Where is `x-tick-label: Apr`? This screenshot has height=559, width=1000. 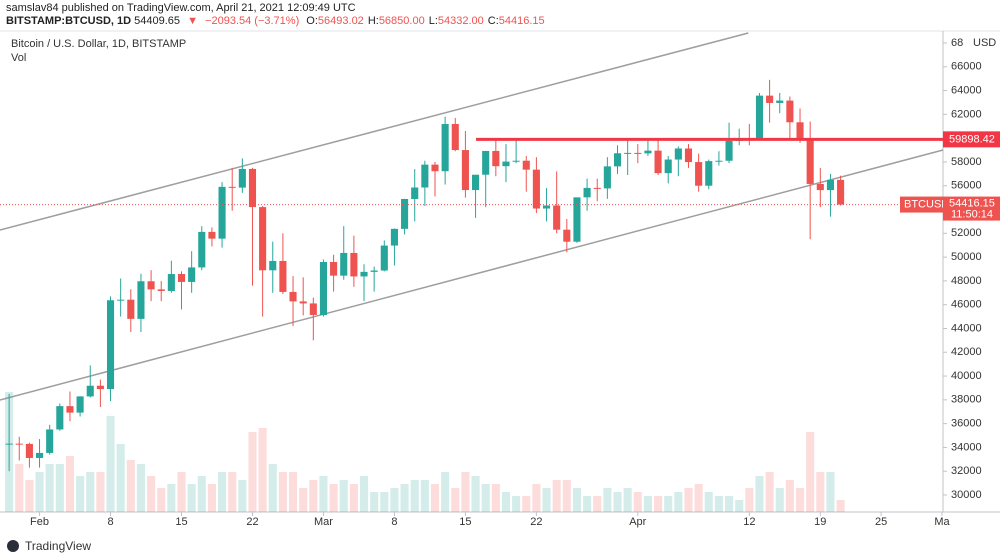 x-tick-label: Apr is located at coordinates (637, 522).